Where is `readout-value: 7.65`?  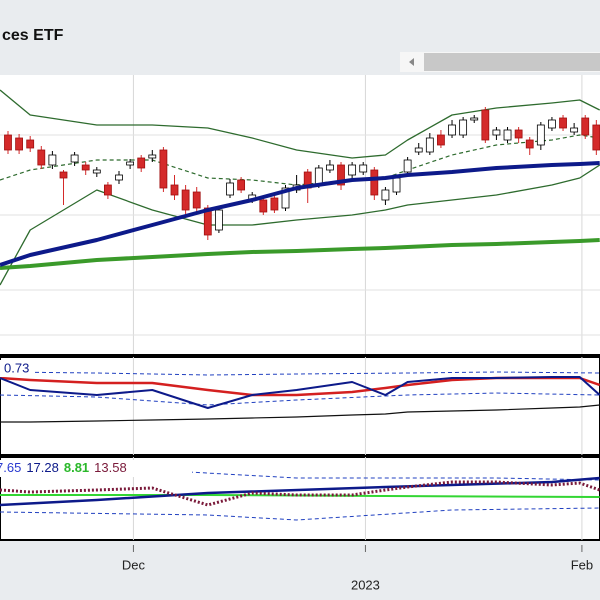
readout-value: 7.65 is located at coordinates (10, 467).